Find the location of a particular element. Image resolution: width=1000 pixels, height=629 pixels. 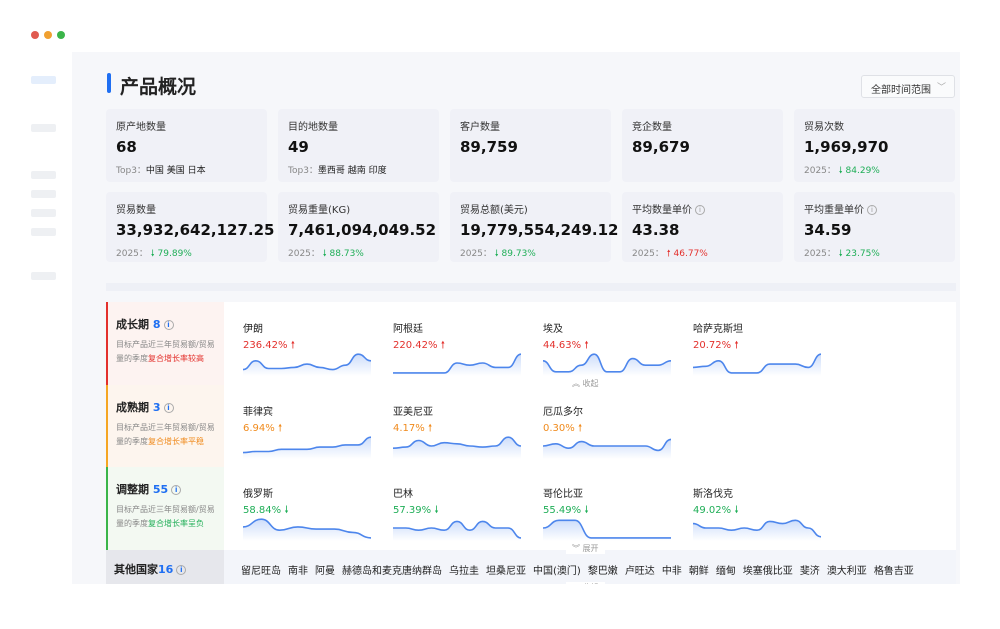

stage-label: 调整期 55 i 目标产品近三年贸易额/贸易量的季度复合增长率呈负 is located at coordinates (165, 508).